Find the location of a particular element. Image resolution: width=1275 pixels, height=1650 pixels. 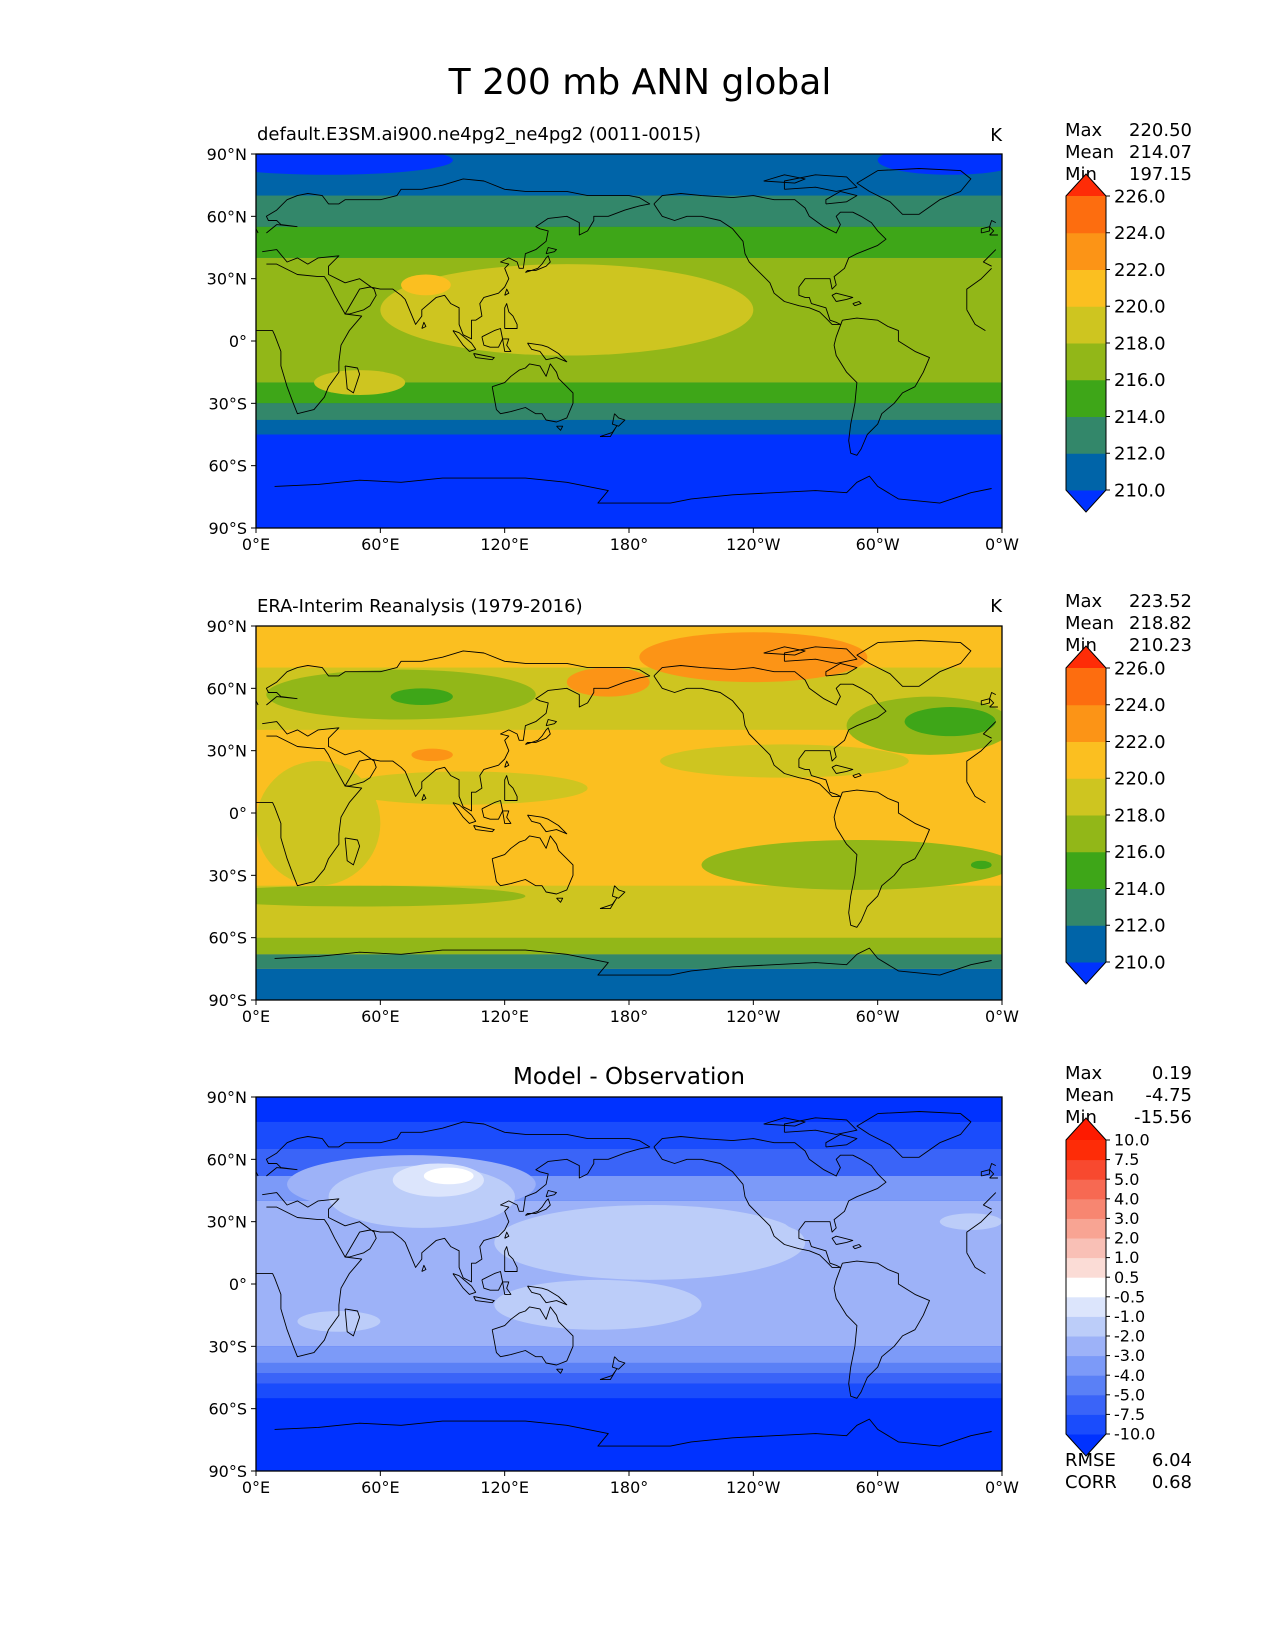

stat-max-value: 220.50 is located at coordinates (1160, 130).